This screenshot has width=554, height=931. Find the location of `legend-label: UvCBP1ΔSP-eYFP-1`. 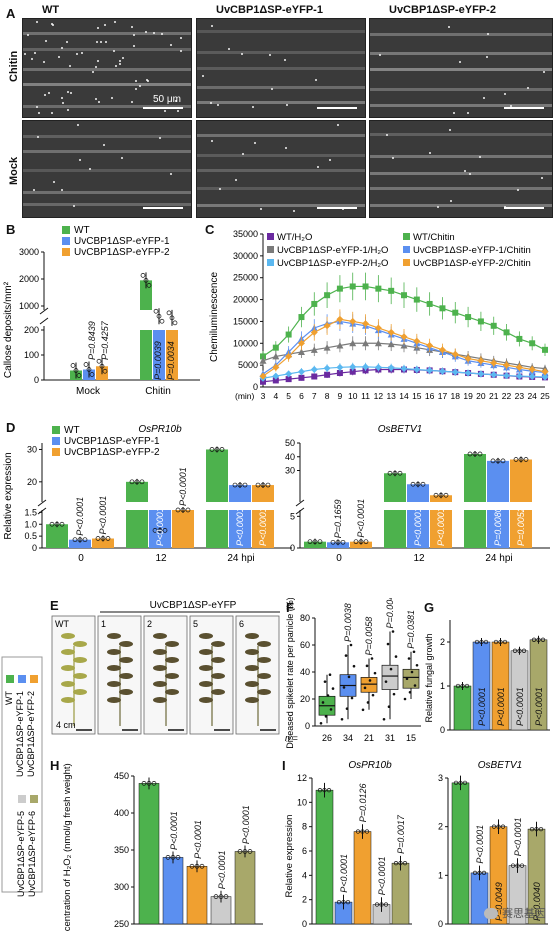

legend-label: UvCBP1ΔSP-eYFP-1 is located at coordinates (20, 734).